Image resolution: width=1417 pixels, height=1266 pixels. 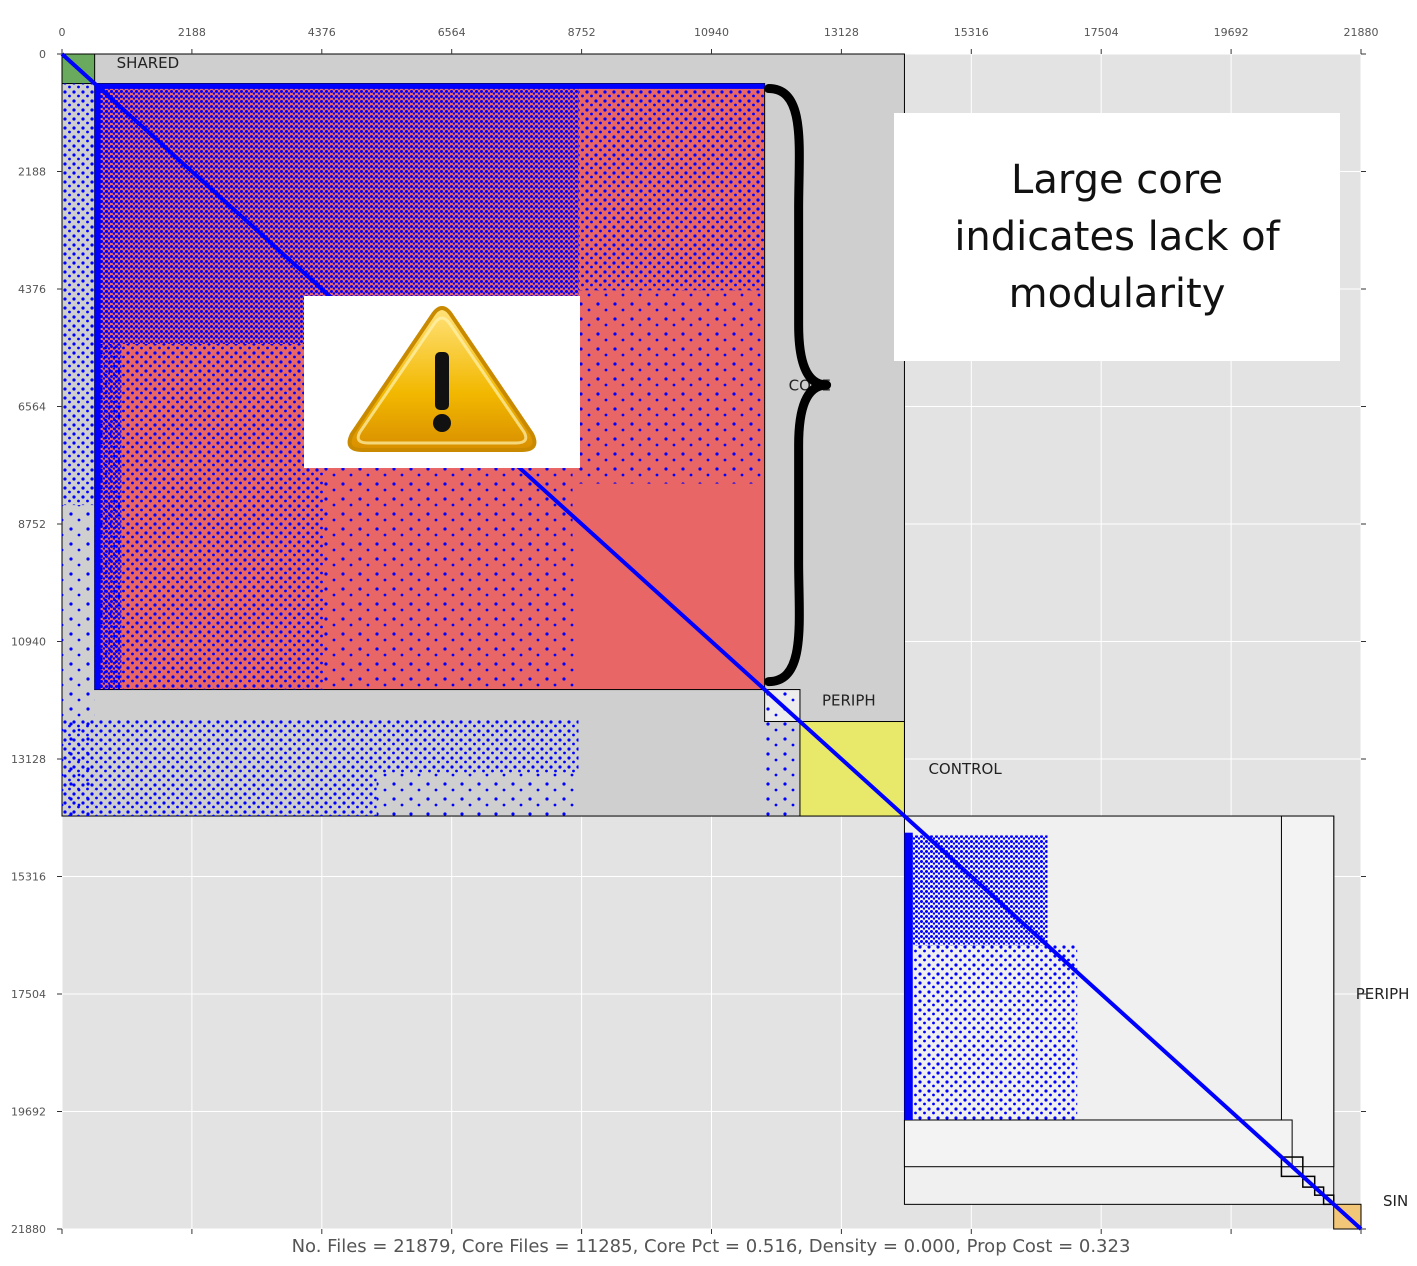 I want to click on y-tick-label: 8752, so click(x=32, y=524).